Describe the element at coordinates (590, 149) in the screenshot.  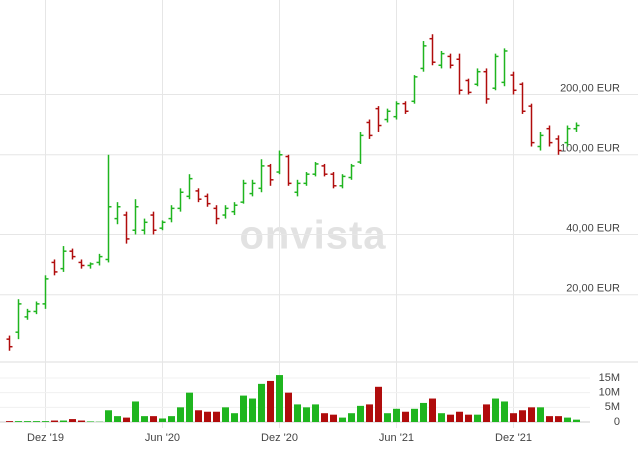
I see `y-tick-label: 100,00 EUR` at that location.